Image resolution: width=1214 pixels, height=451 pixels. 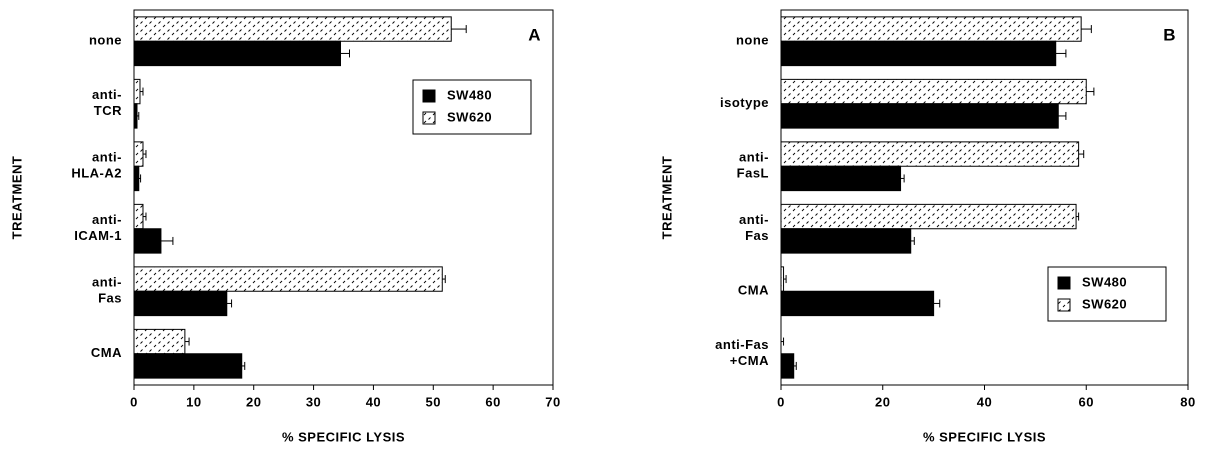 What do you see at coordinates (313, 401) in the screenshot?
I see `x-tick-label: 30` at bounding box center [313, 401].